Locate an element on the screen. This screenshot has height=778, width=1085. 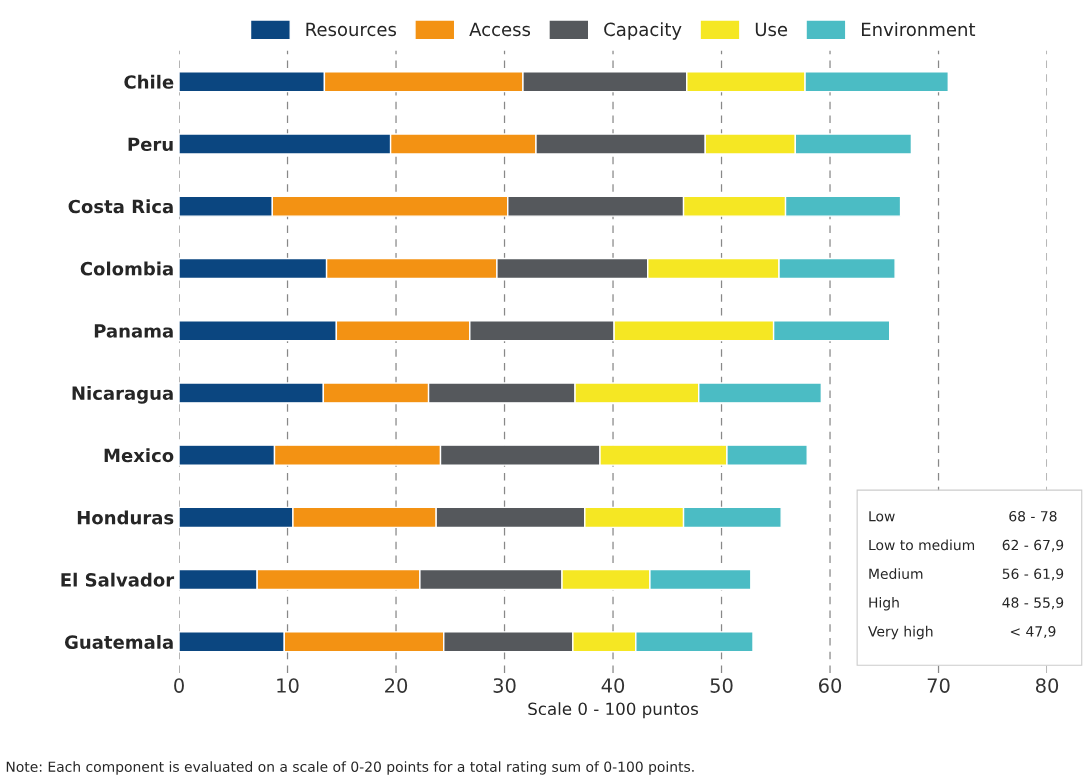
y-tick-label: Chile is located at coordinates (149, 81).